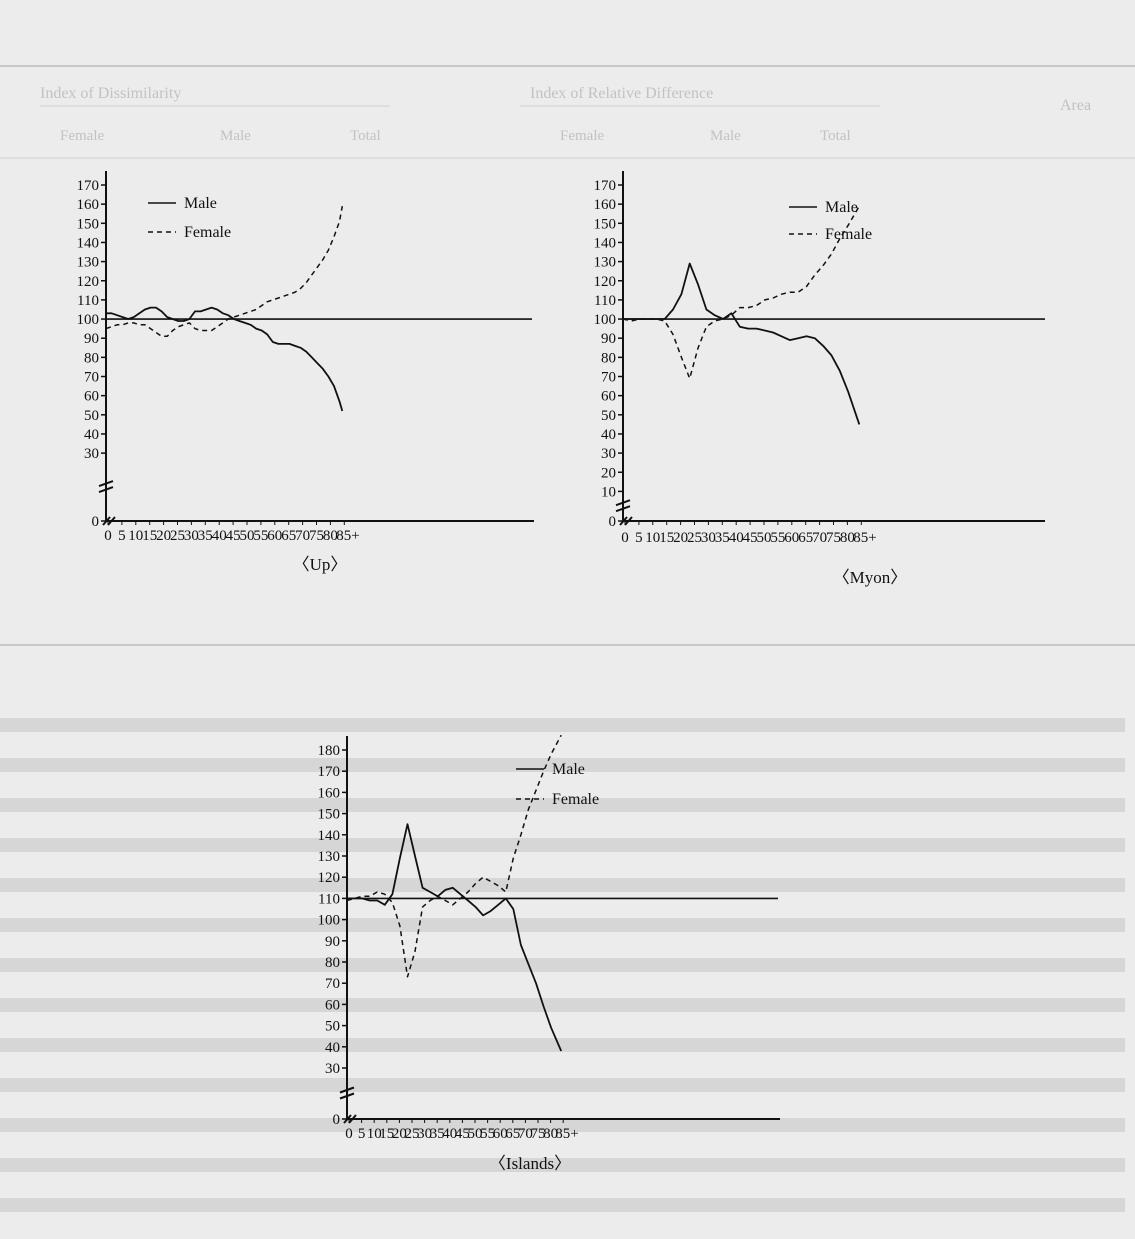 This screenshot has width=1135, height=1239. Describe the element at coordinates (350, 1119) in the screenshot. I see `x-axis-break-mark` at that location.